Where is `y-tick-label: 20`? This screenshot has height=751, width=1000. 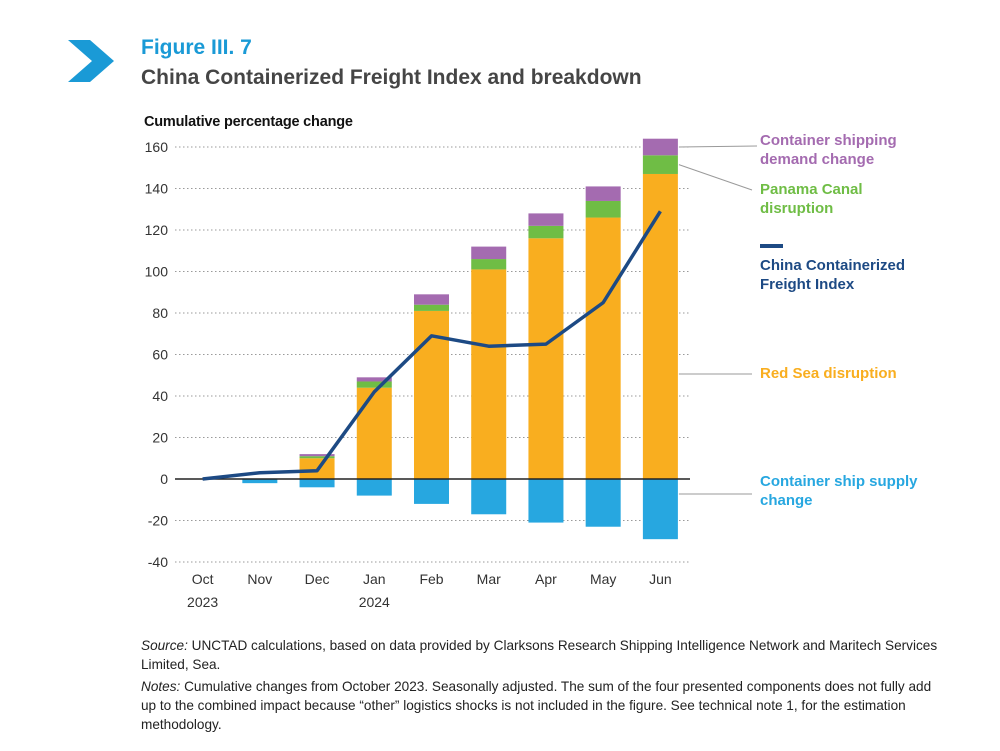
y-tick-label: 20 is located at coordinates (160, 438).